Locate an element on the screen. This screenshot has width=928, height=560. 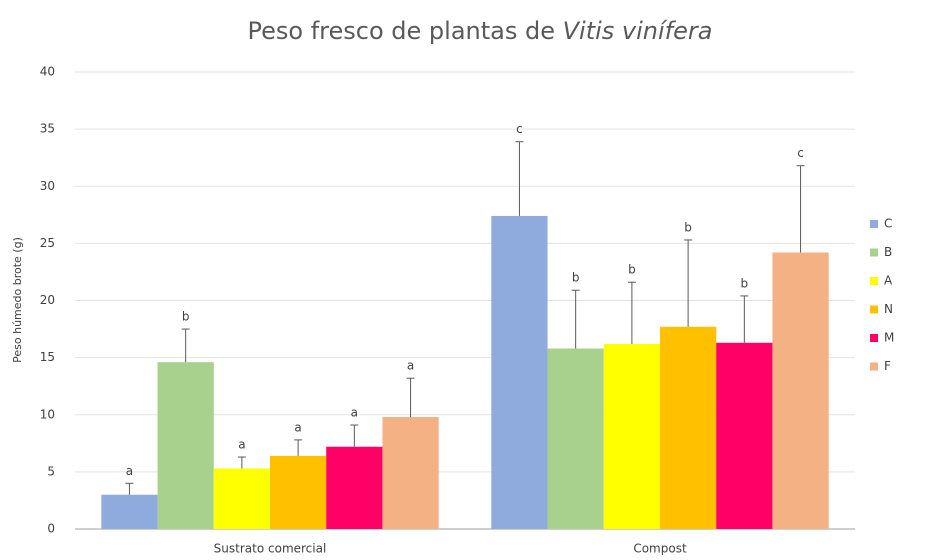
x-tick-label: Compost is located at coordinates (660, 549).